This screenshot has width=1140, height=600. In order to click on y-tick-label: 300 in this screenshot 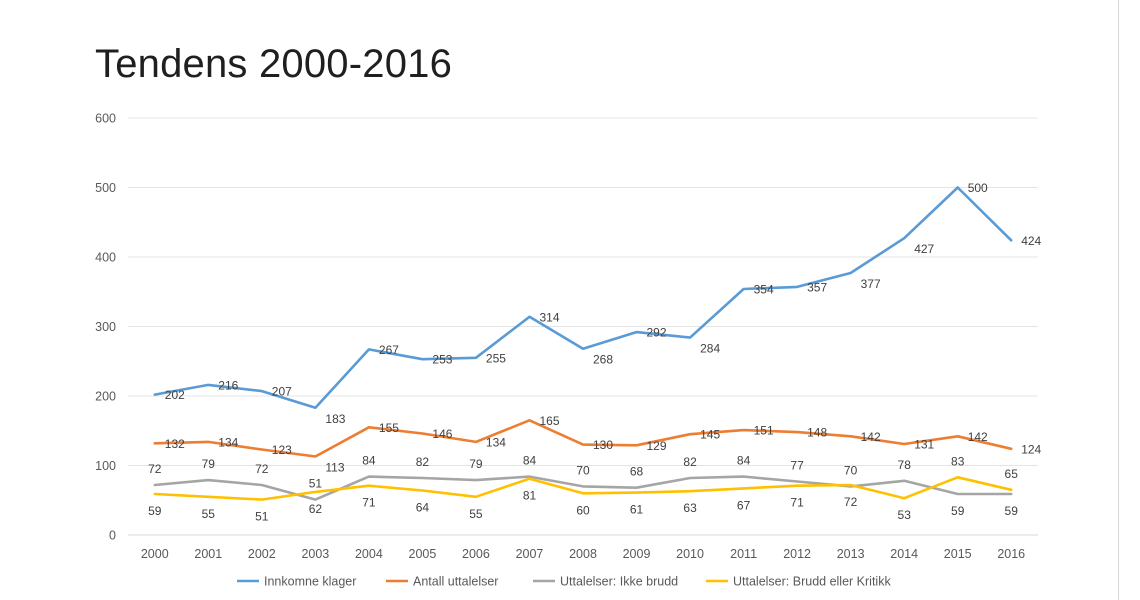, I will do `click(105, 327)`.